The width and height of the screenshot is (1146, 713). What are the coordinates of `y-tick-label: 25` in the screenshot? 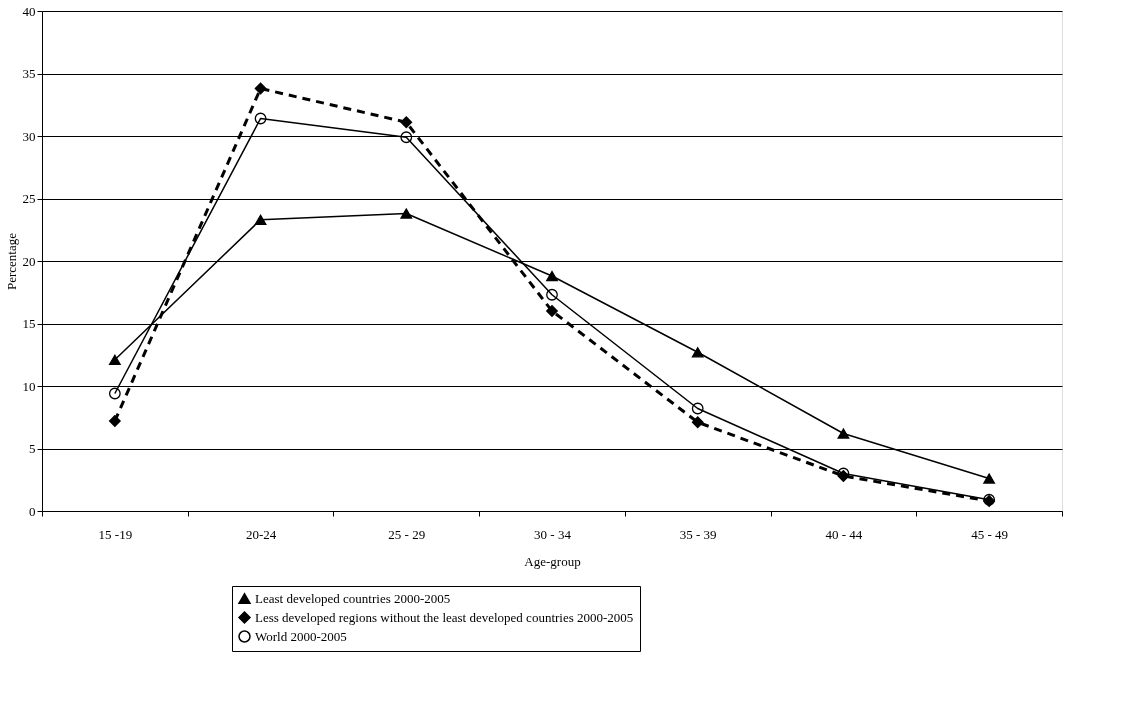 It's located at (29, 198).